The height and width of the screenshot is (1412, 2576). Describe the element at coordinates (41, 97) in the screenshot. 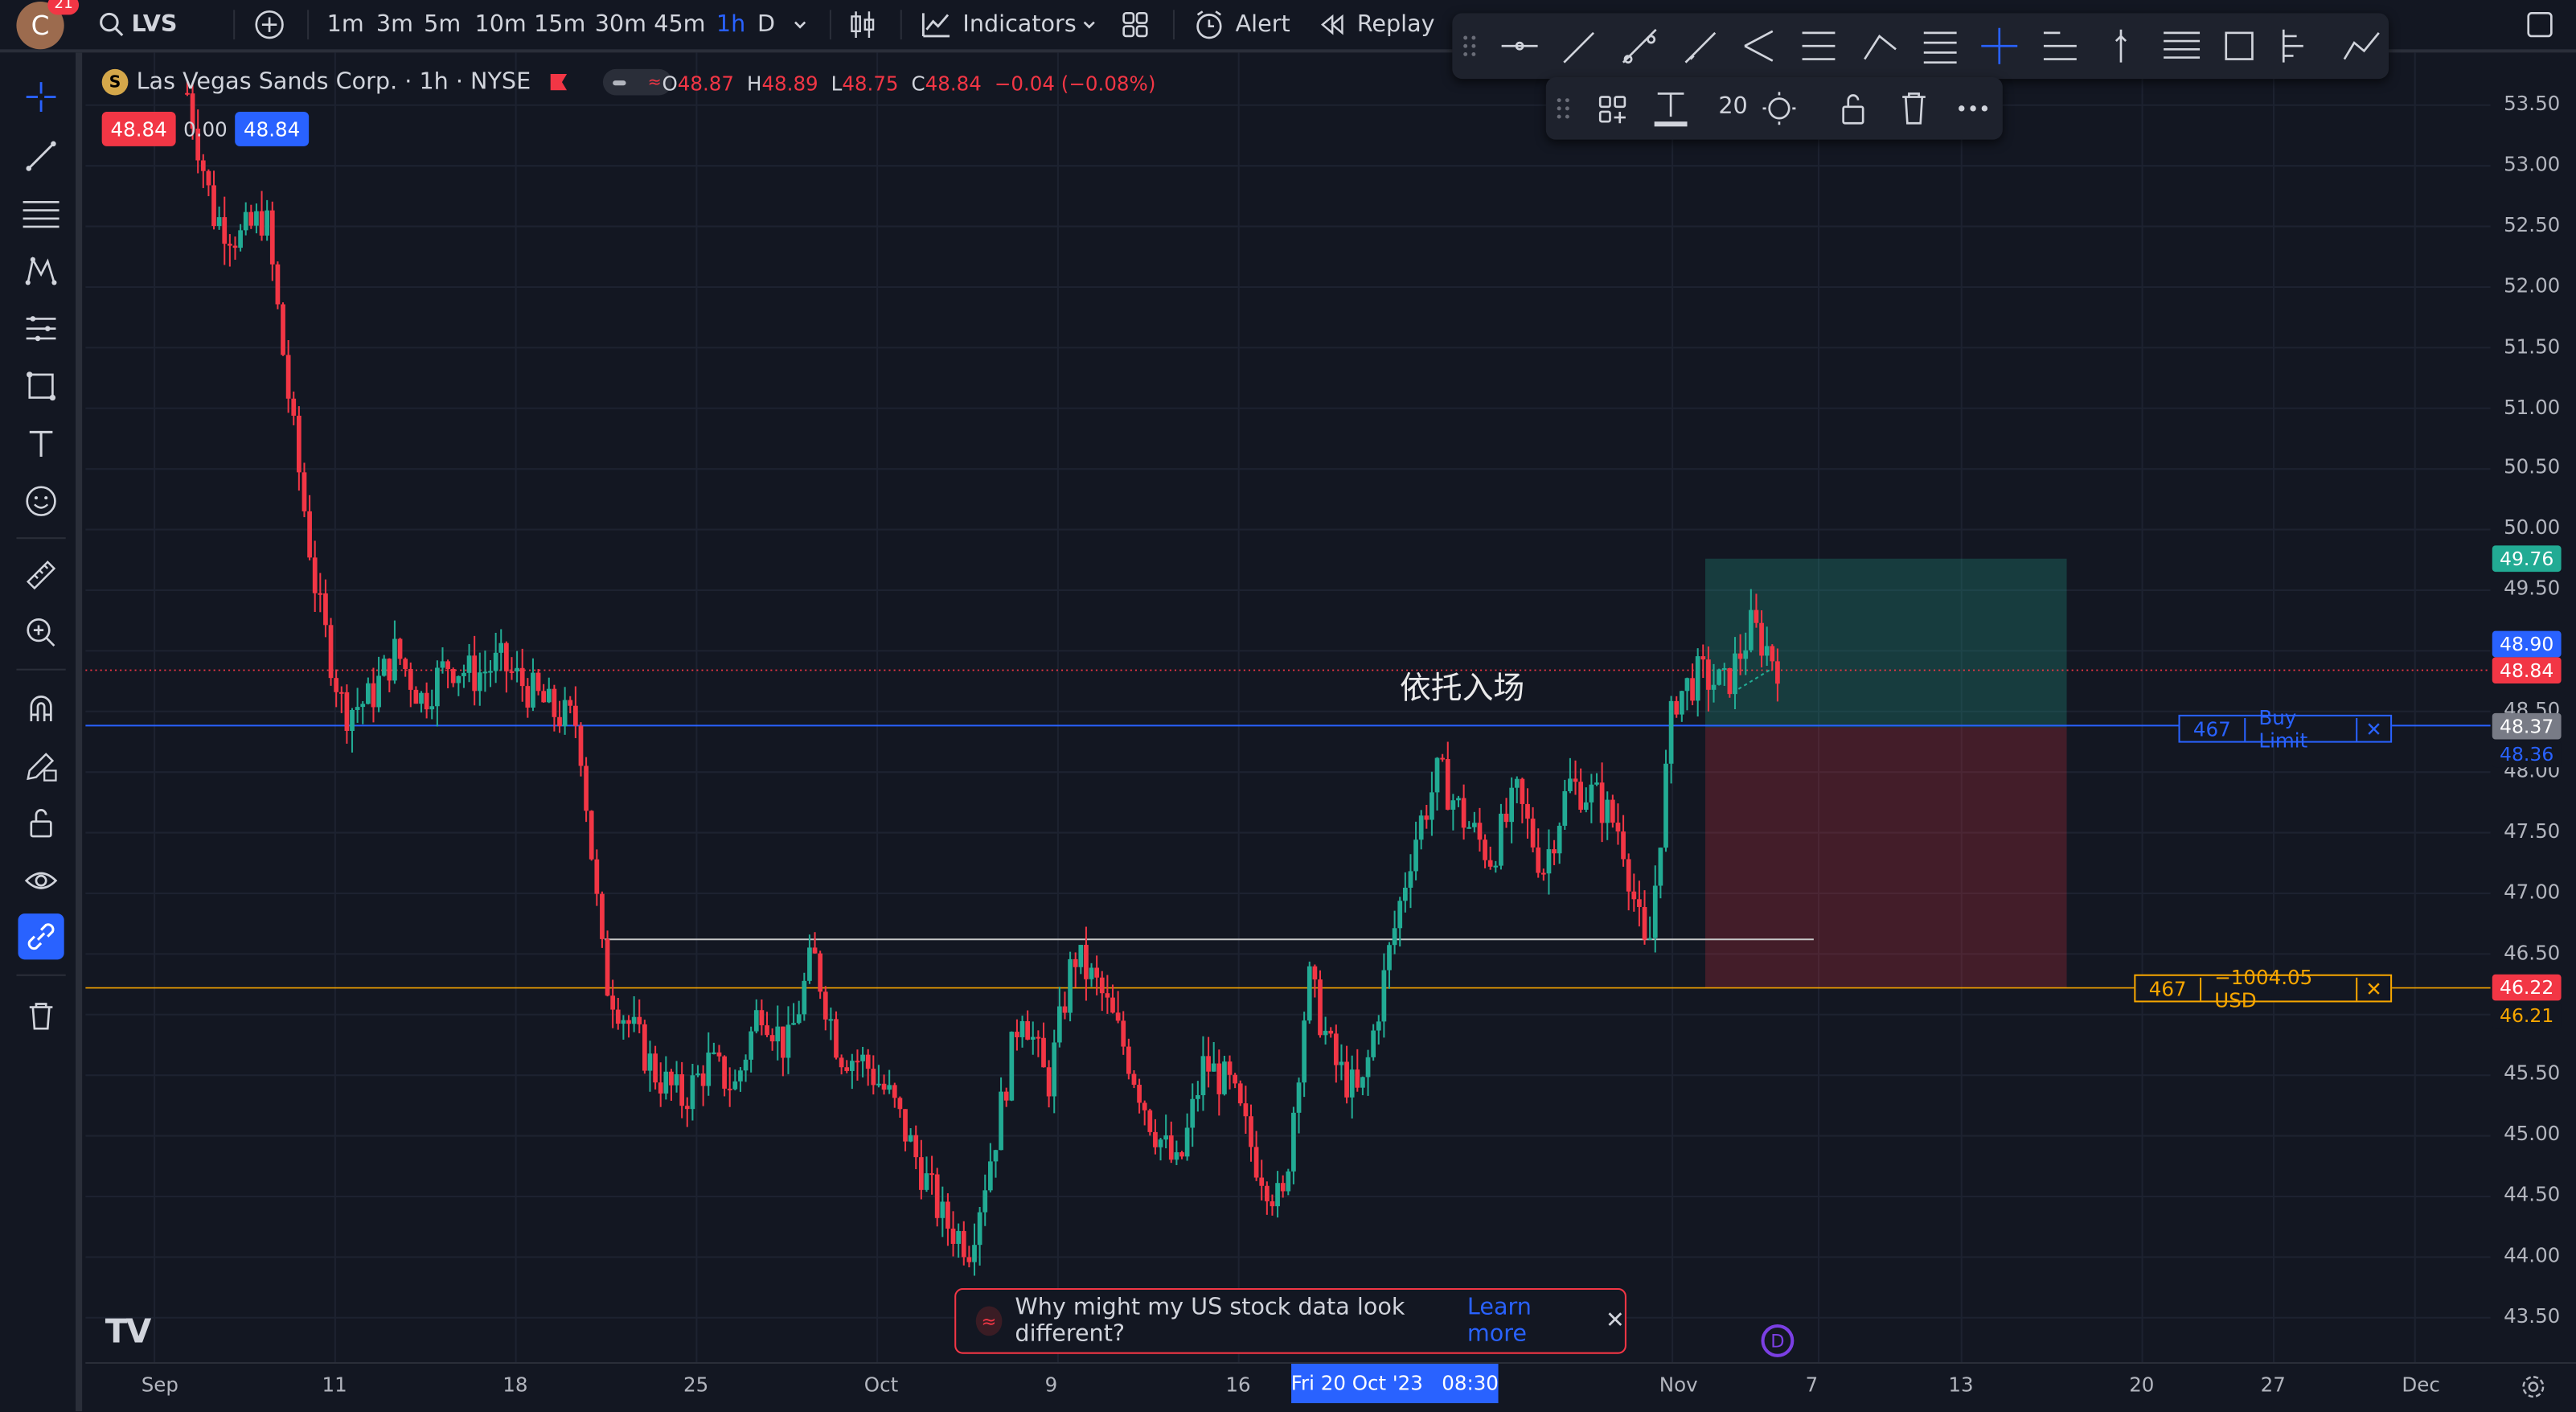

I see `crosshair-tool-button` at that location.